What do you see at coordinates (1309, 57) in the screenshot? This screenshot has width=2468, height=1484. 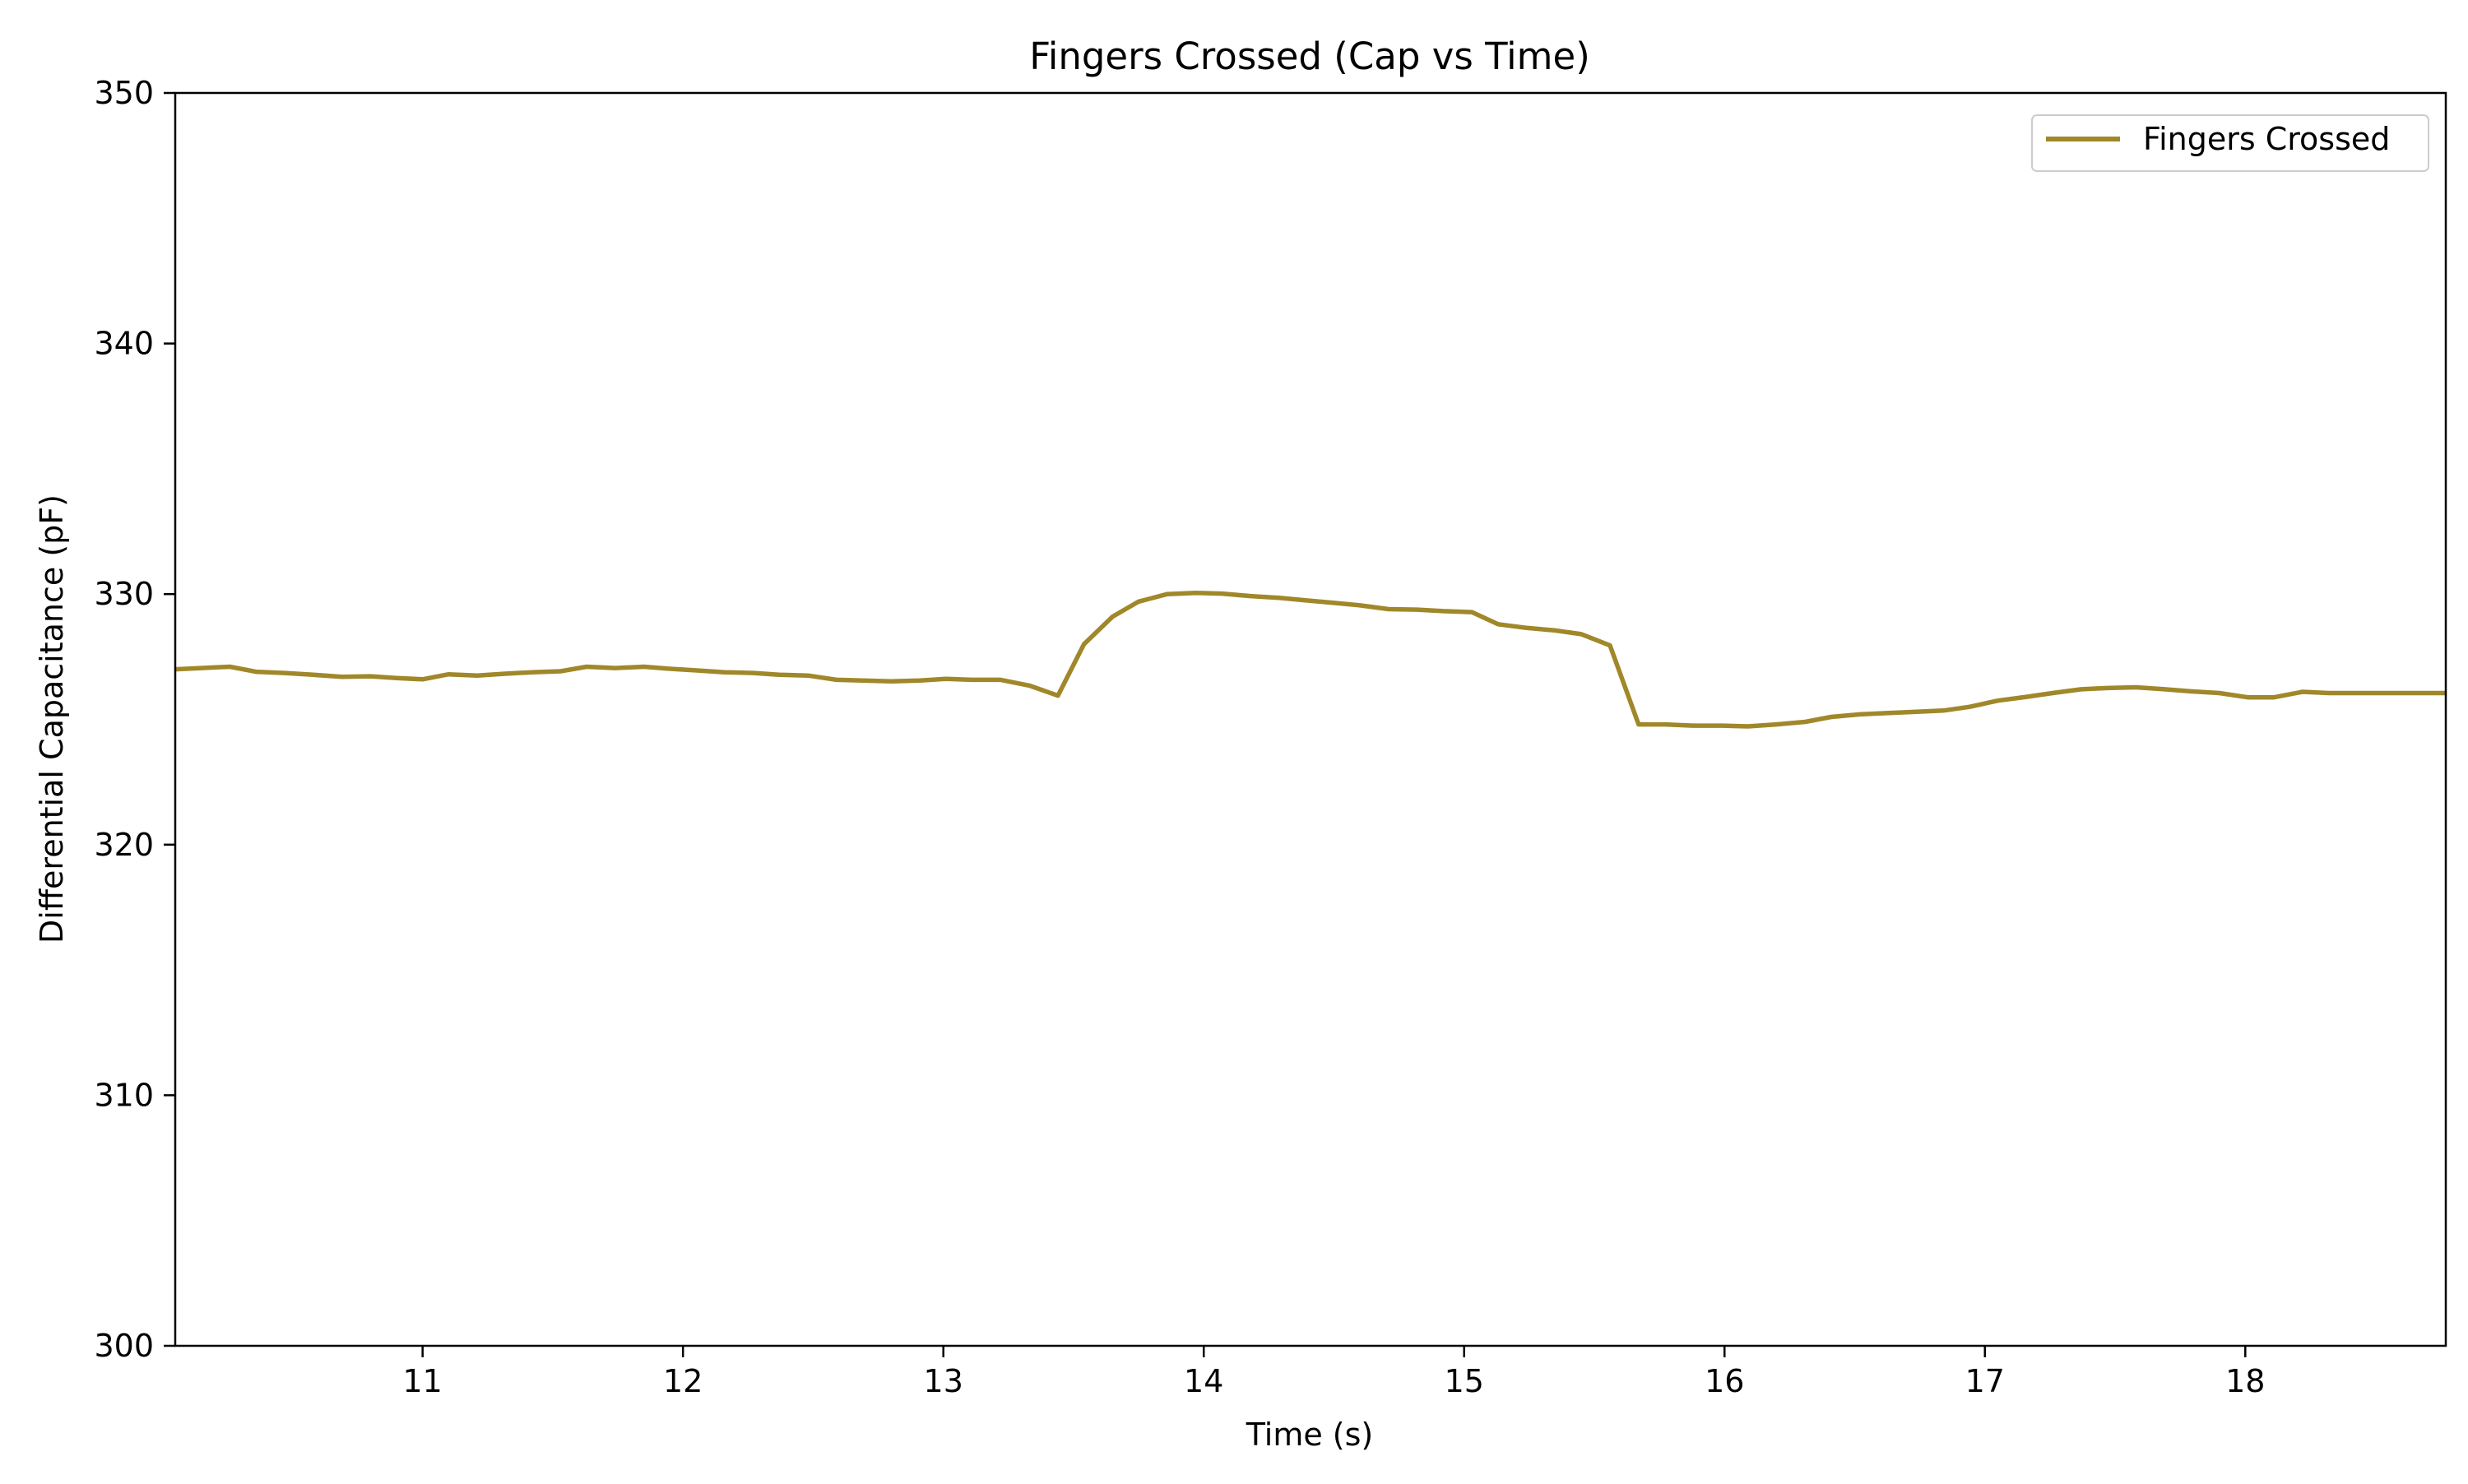 I see `chart-title: Fingers Crossed (Cap vs Time)` at bounding box center [1309, 57].